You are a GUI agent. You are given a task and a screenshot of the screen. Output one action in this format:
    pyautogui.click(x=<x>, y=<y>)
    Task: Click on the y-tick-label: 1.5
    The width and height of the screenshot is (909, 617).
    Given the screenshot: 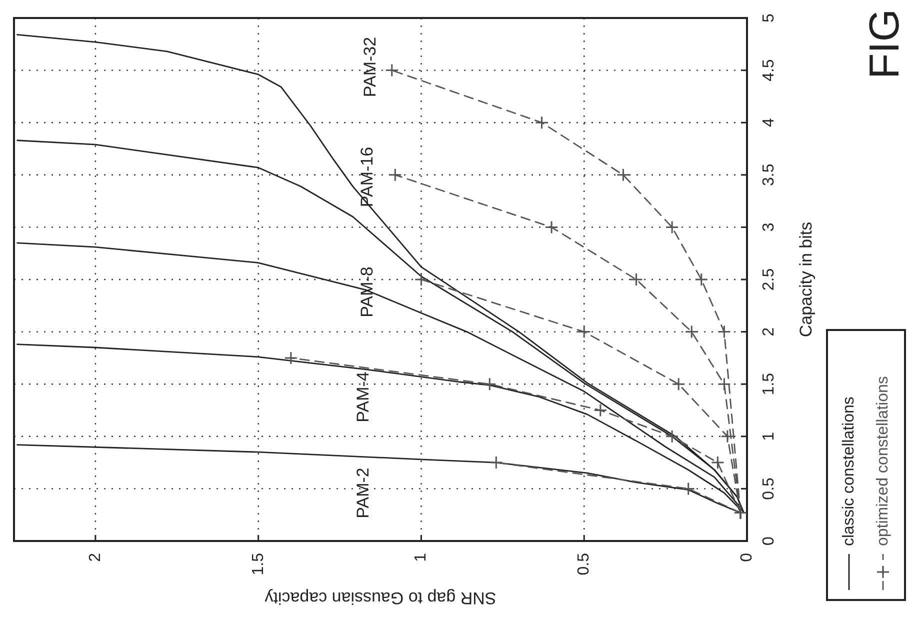 What is the action you would take?
    pyautogui.click(x=769, y=384)
    